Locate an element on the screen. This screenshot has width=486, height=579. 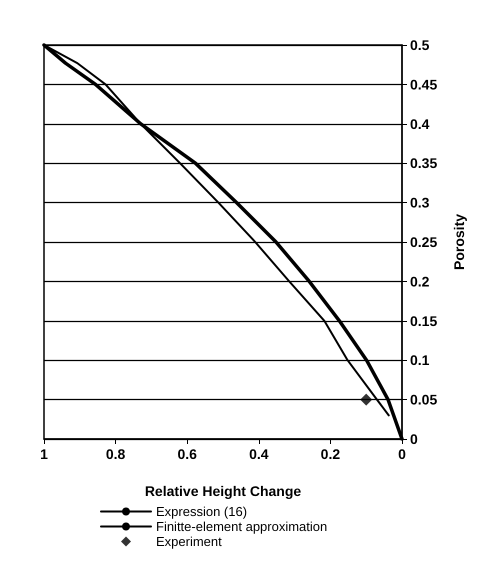
y-tick-label: 0 is located at coordinates (414, 439).